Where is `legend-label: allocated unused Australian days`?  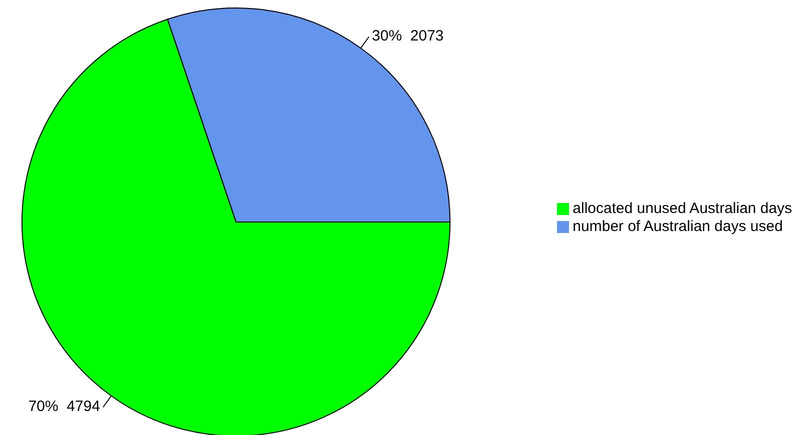 legend-label: allocated unused Australian days is located at coordinates (682, 208).